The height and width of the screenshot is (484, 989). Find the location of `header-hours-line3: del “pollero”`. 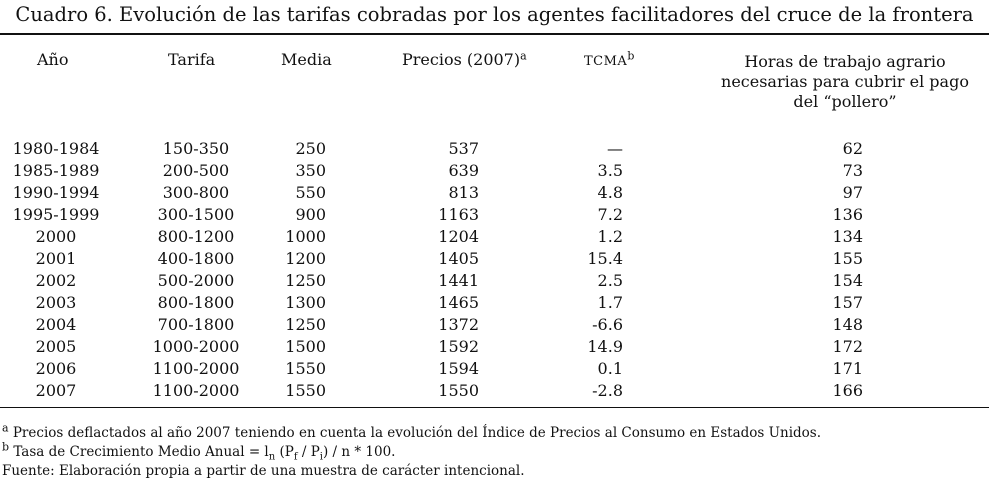

header-hours-line3: del “pollero” is located at coordinates (845, 101).